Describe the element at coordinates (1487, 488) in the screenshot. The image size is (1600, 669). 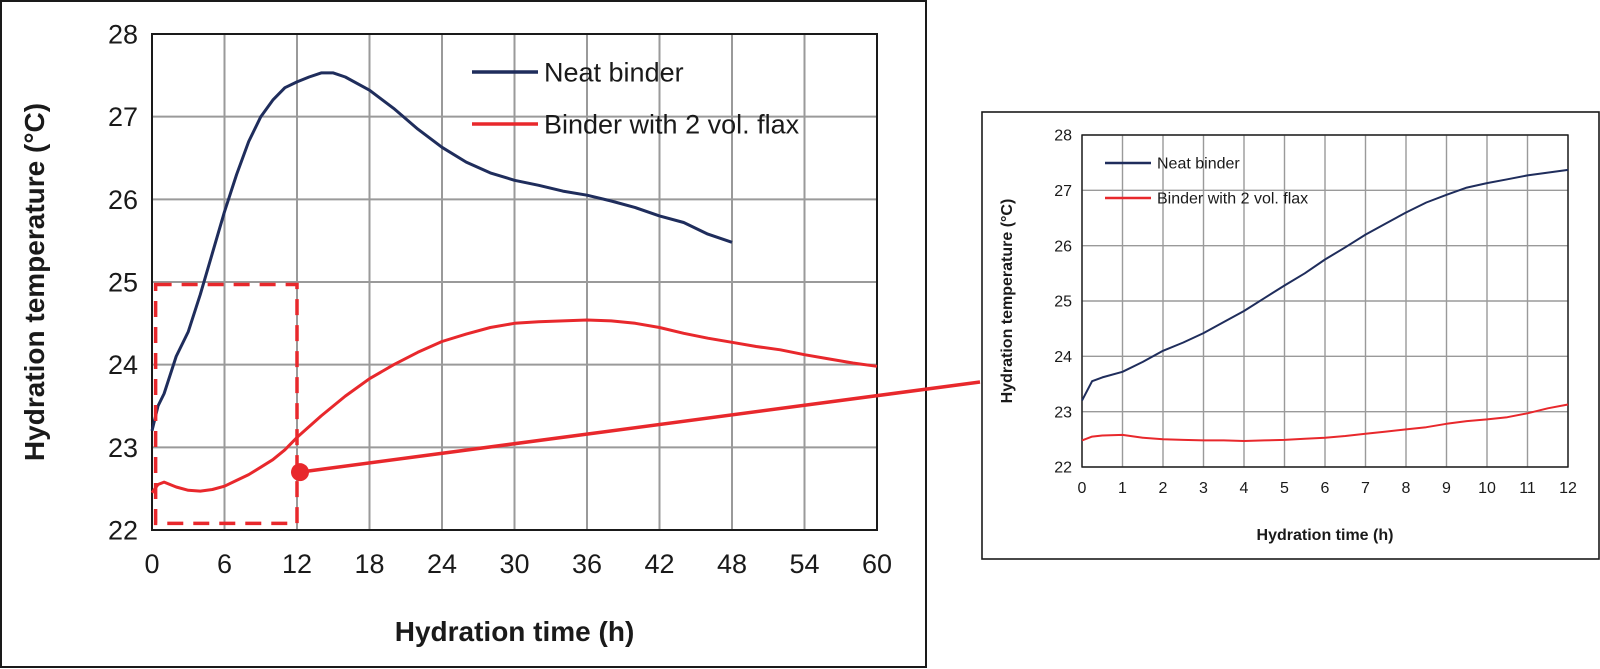
I see `x-tick-label: 10` at that location.